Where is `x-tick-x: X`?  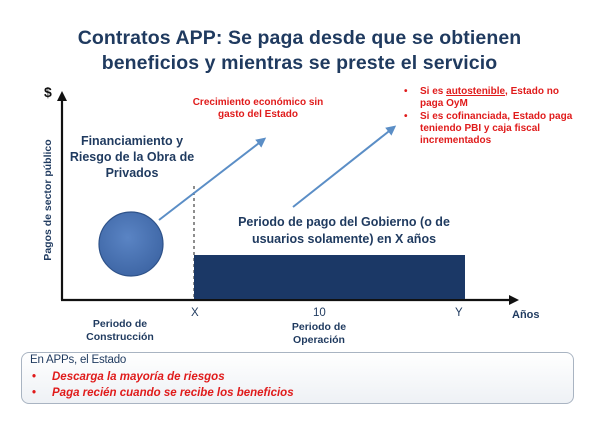 x-tick-x: X is located at coordinates (195, 313).